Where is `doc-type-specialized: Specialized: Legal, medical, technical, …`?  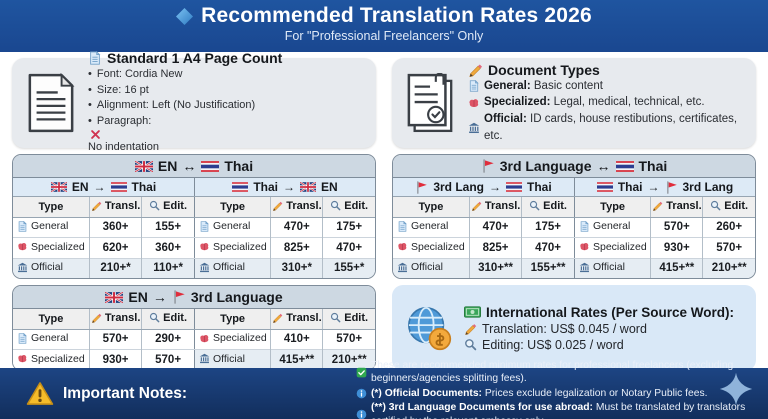
doc-type-specialized: Specialized: Legal, medical, technical, … is located at coordinates (607, 102).